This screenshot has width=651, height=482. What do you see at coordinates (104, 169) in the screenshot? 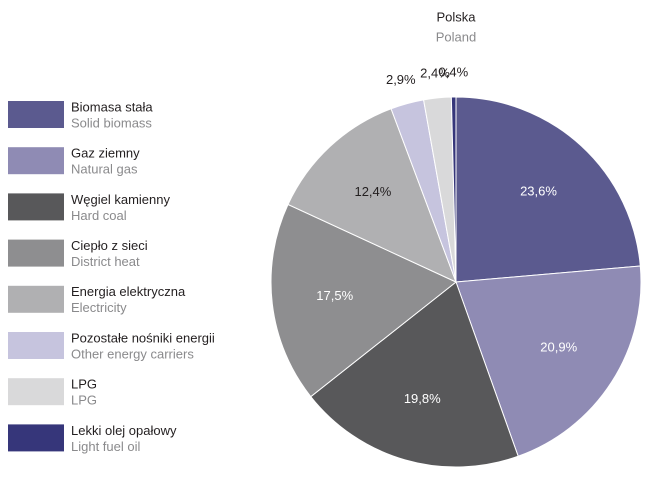
I see `legend-label-en: Natural gas` at bounding box center [104, 169].